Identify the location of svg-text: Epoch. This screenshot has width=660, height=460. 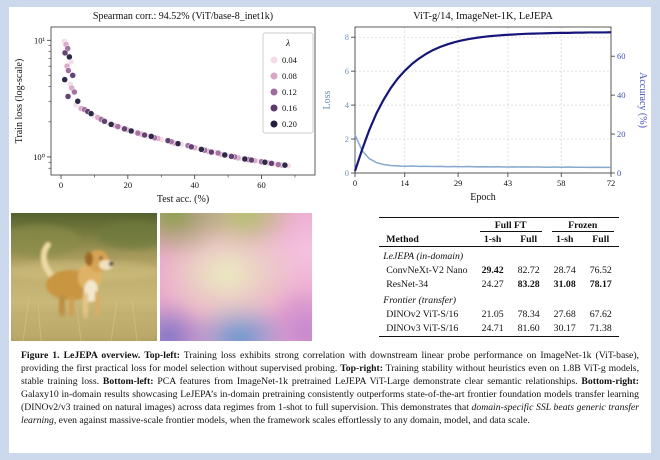
(483, 197).